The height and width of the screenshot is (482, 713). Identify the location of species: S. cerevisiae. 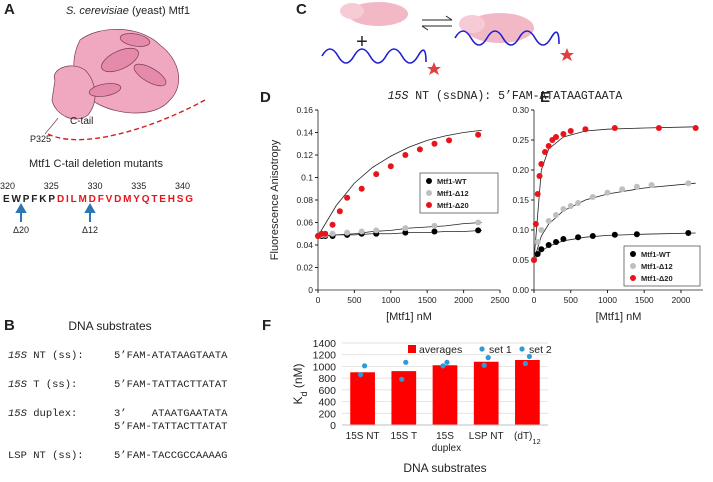
(97, 11).